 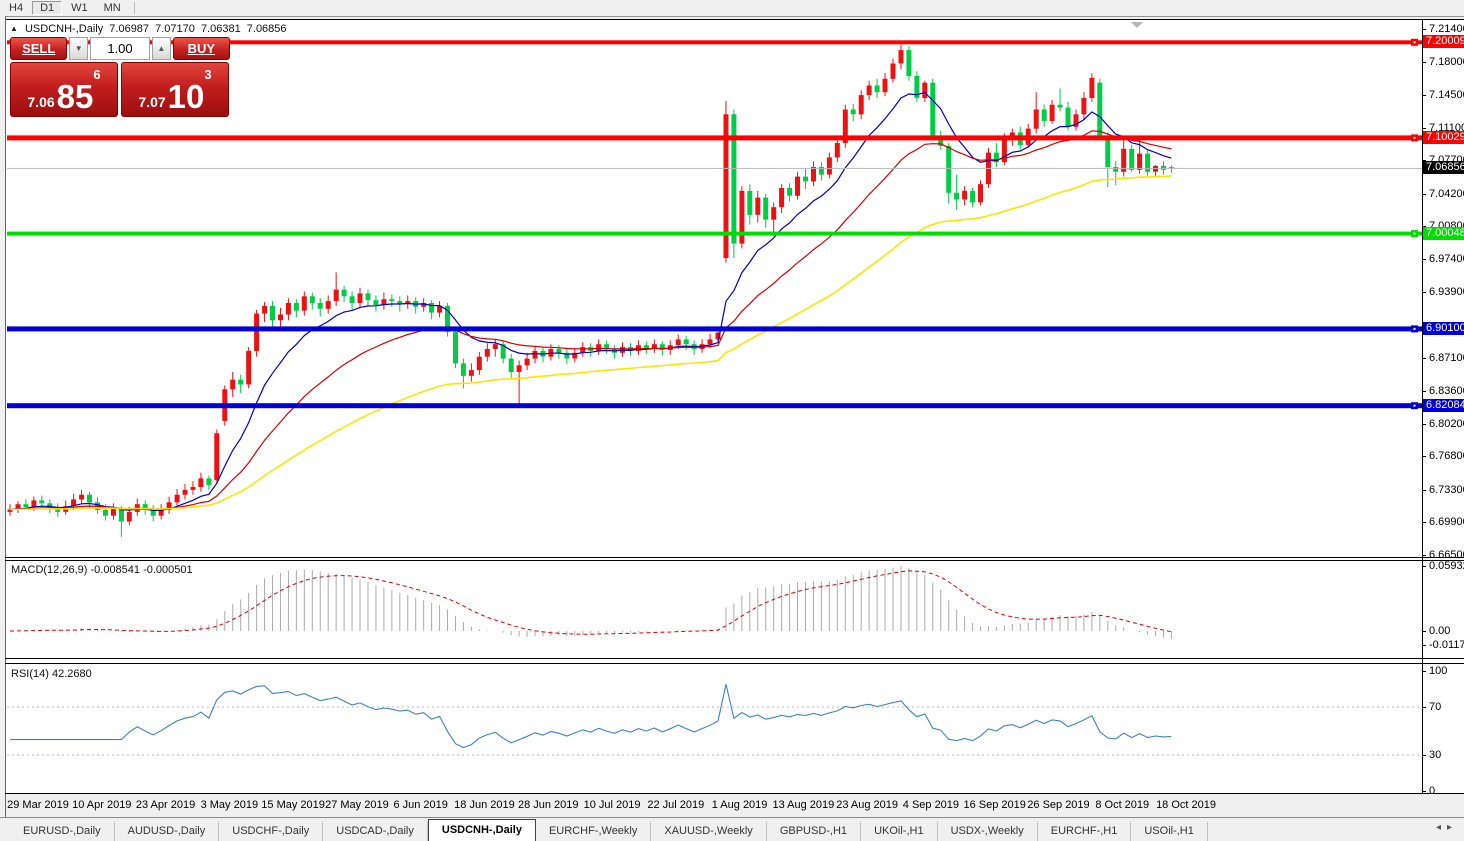 I want to click on rsi-line, so click(x=591, y=716).